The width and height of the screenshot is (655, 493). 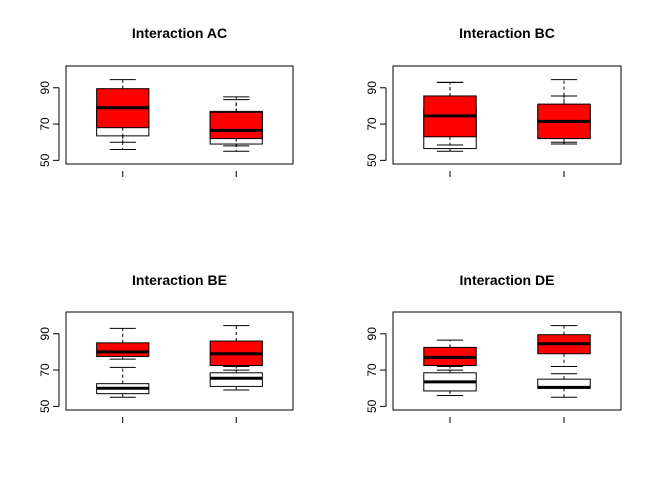 I want to click on chart-panel: Interaction BC 50 70 90, so click(x=493, y=101).